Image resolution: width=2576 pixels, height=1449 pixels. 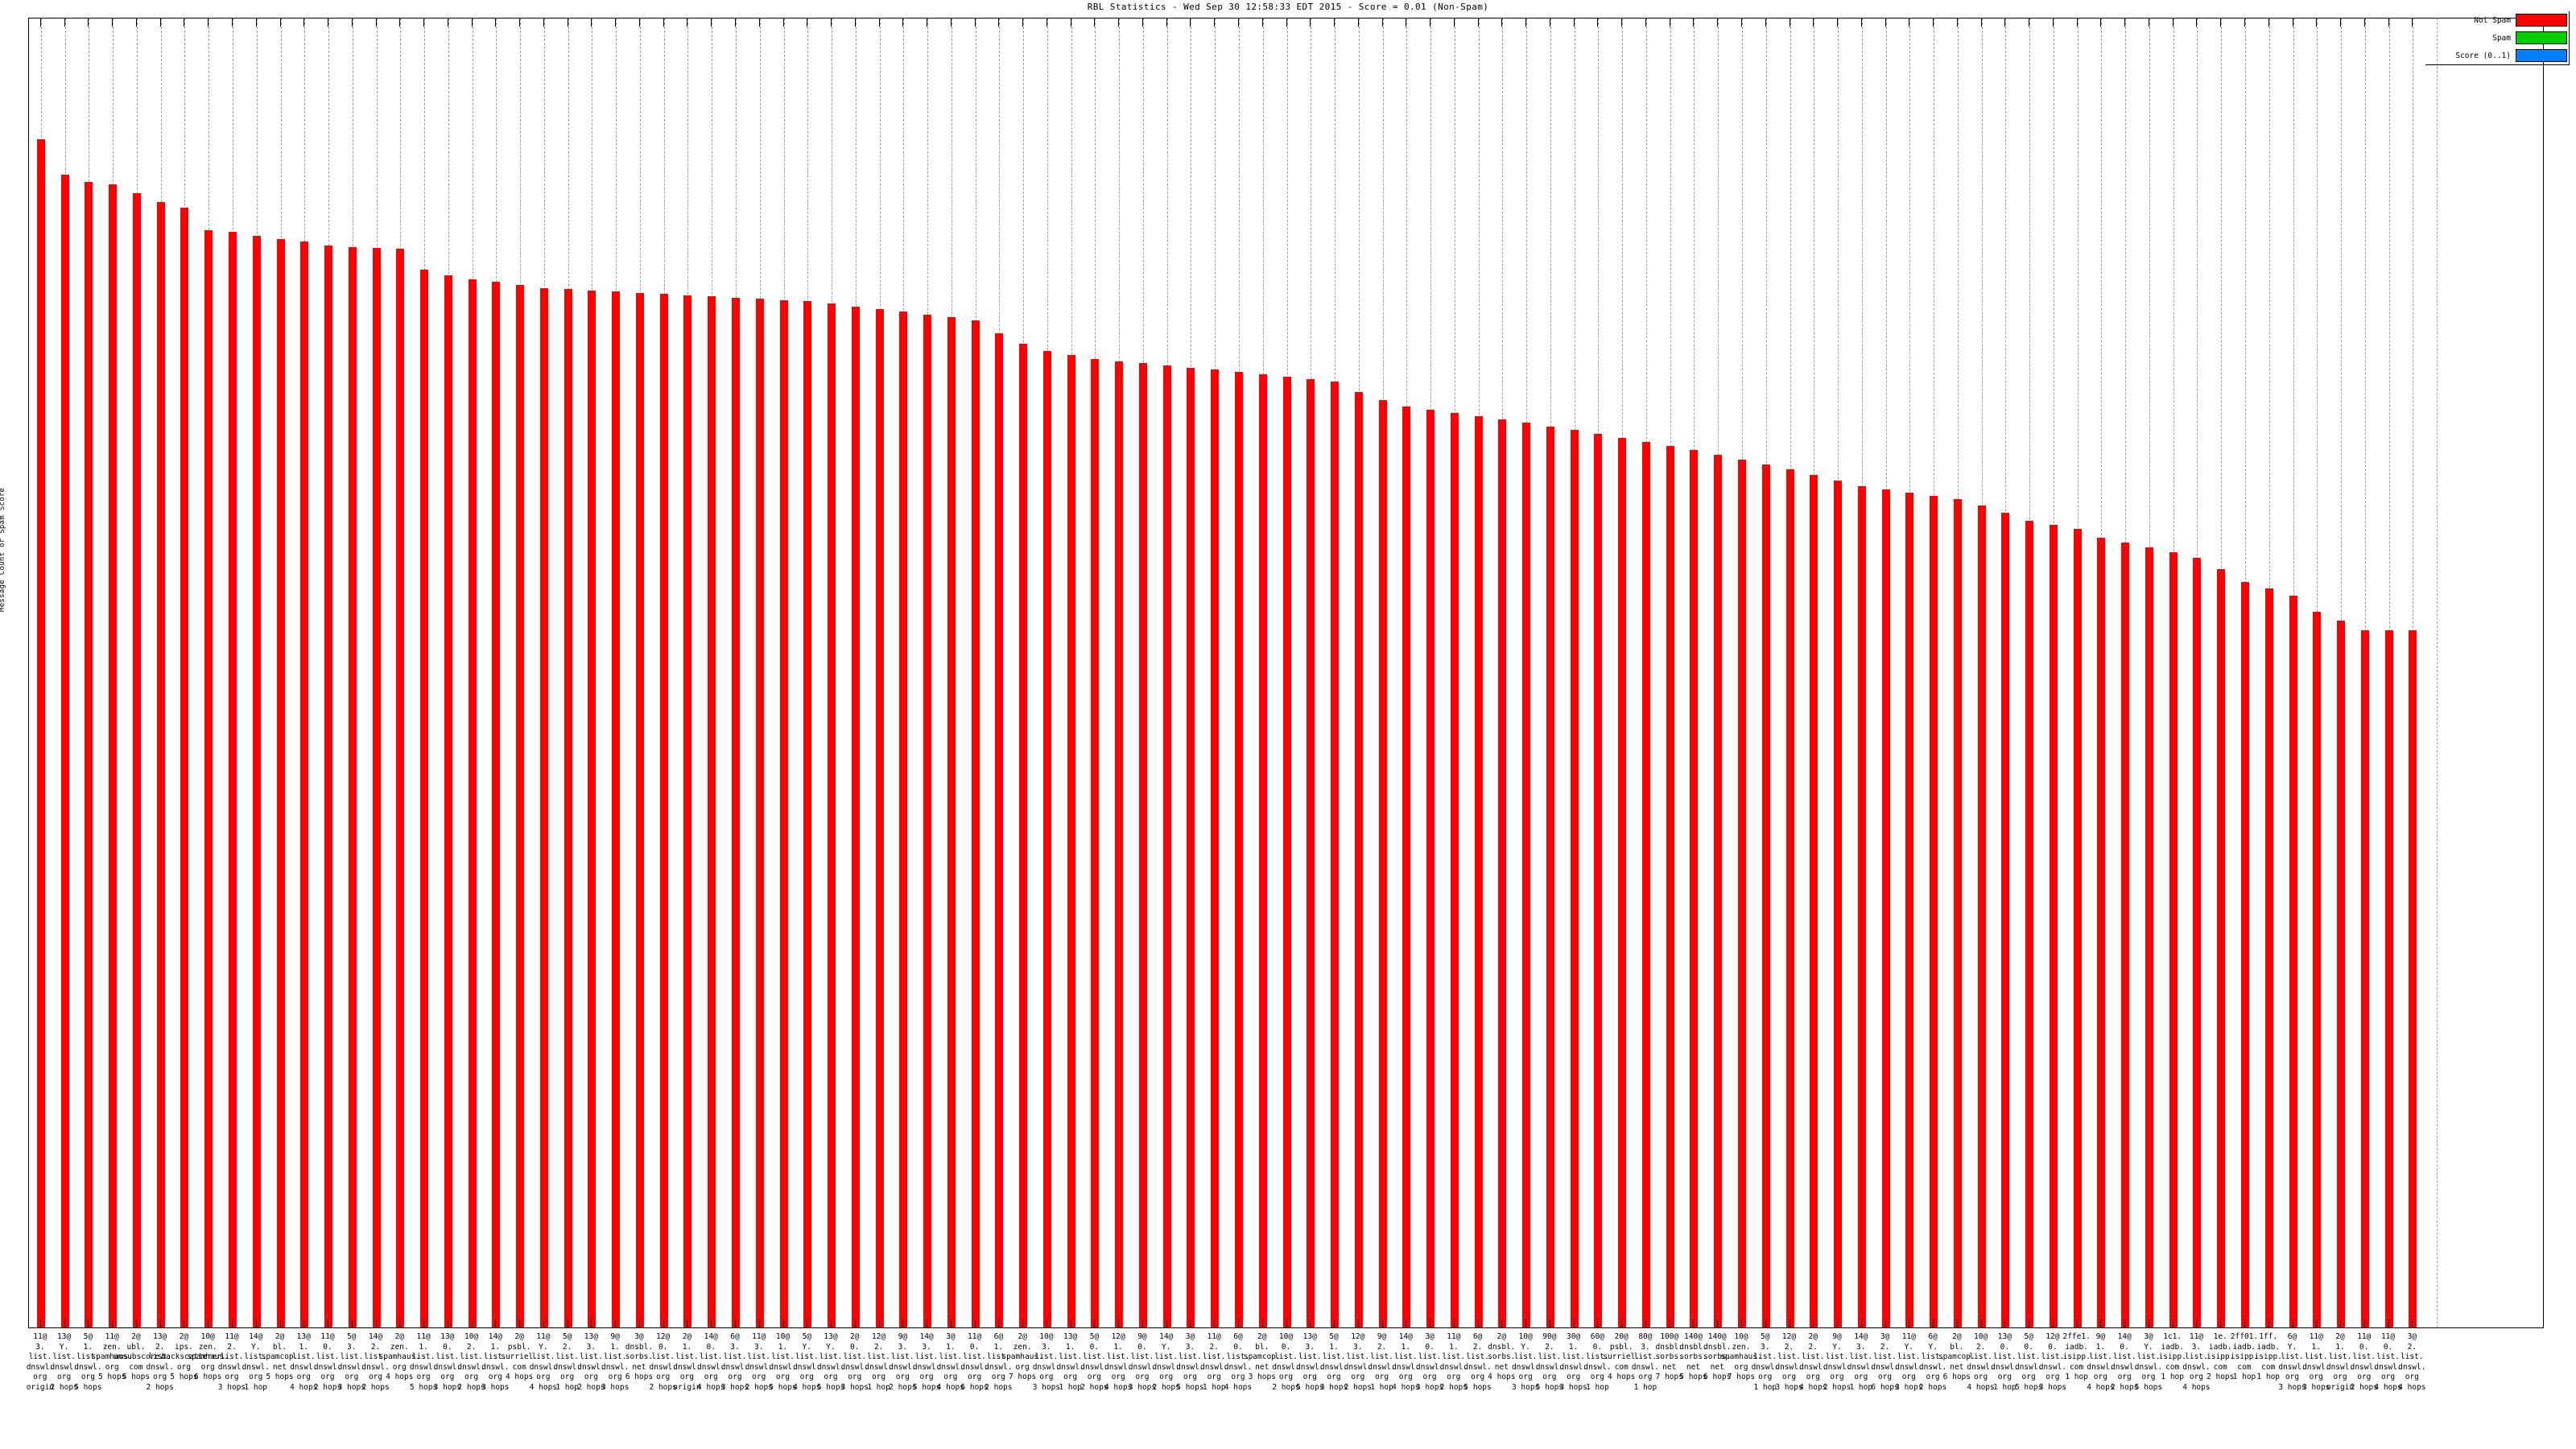 I want to click on x-axis-label: 10@ 2. list. dnswl. org 2 hops, so click(x=471, y=1362).